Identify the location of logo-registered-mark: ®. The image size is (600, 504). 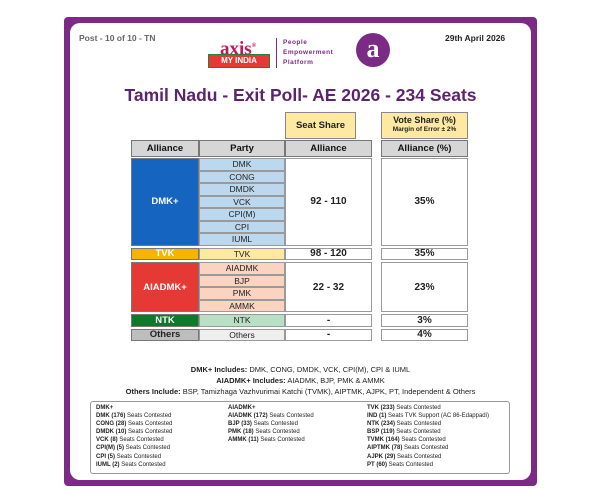
(254, 46).